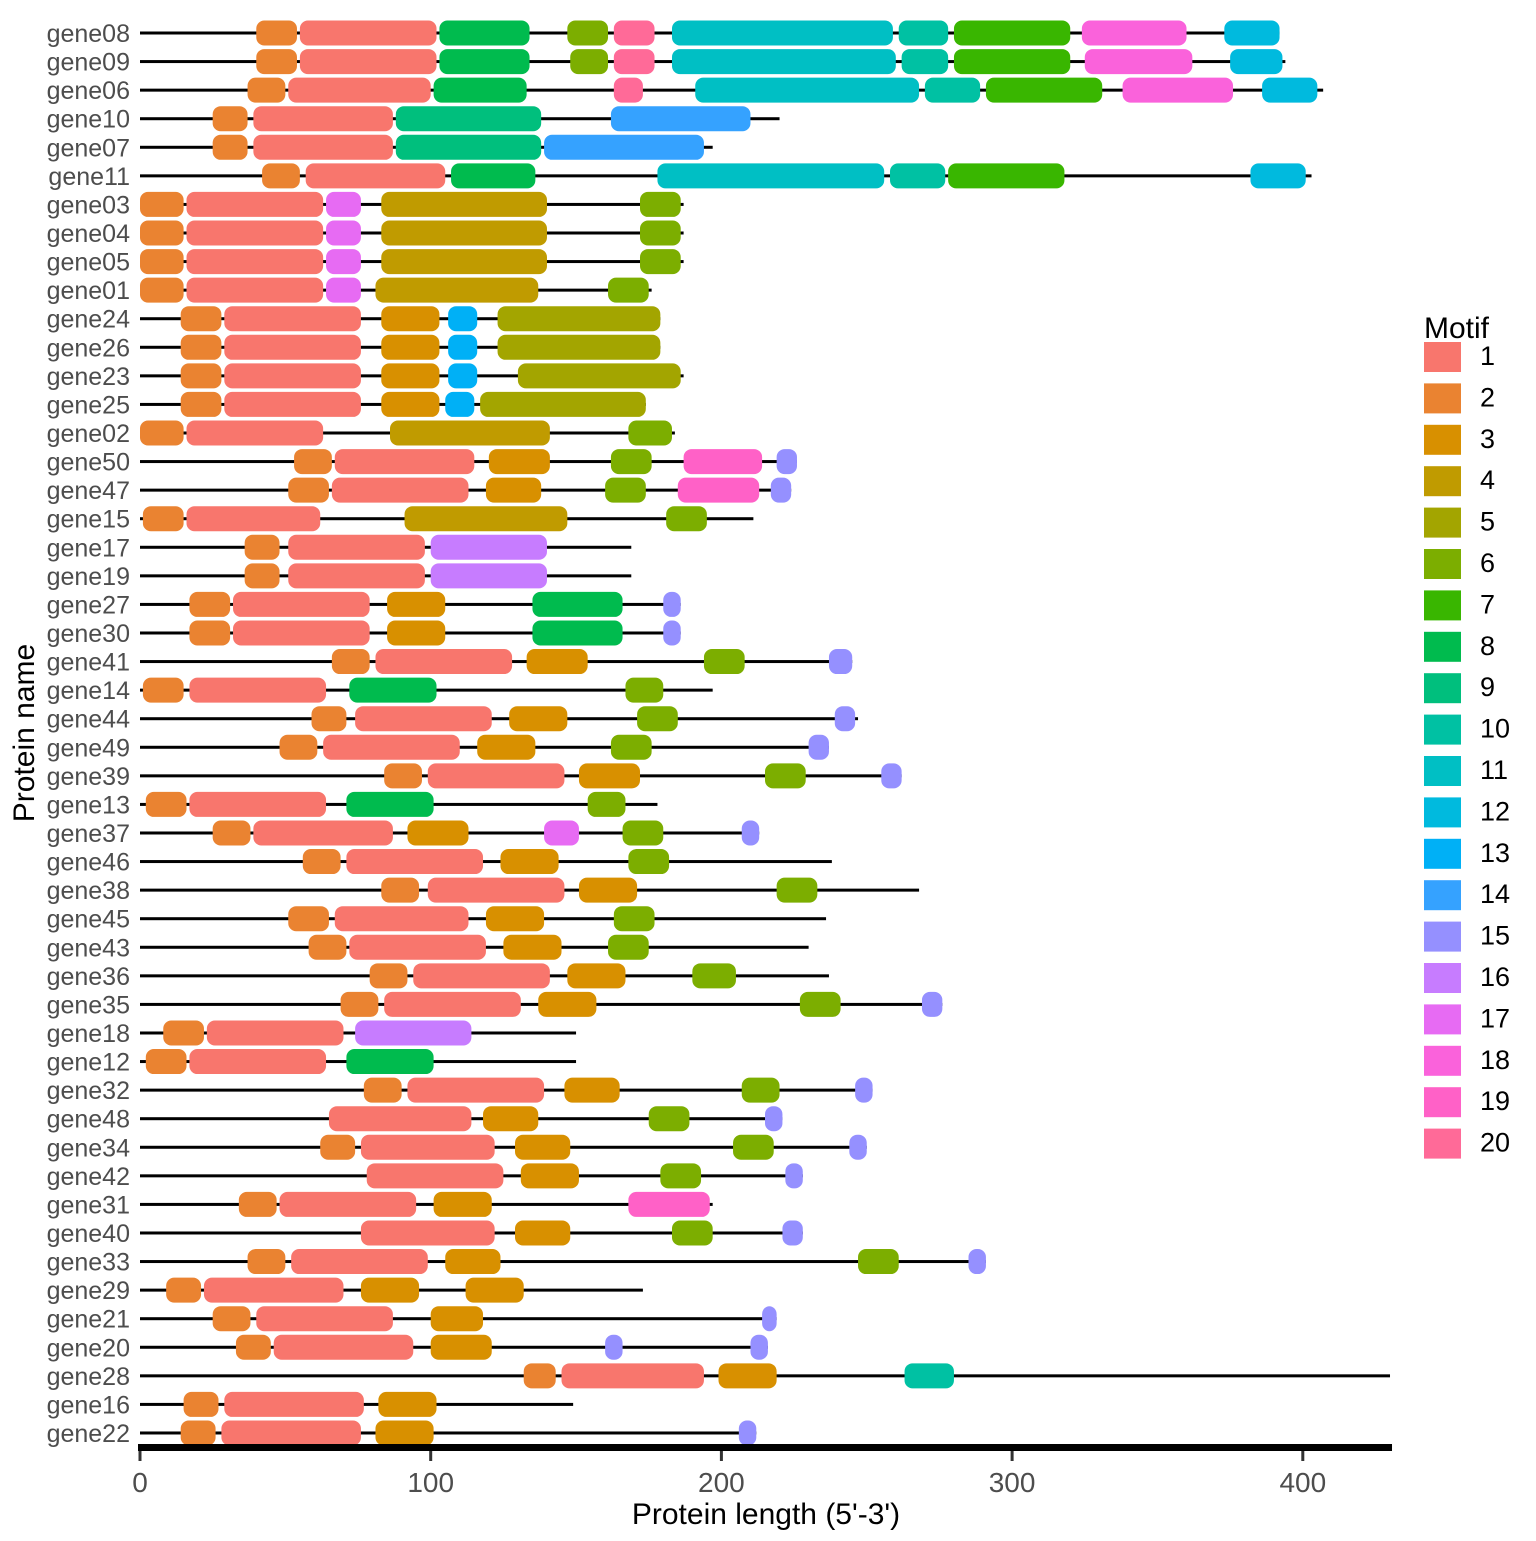  I want to click on gene-label: gene02, so click(88, 434).